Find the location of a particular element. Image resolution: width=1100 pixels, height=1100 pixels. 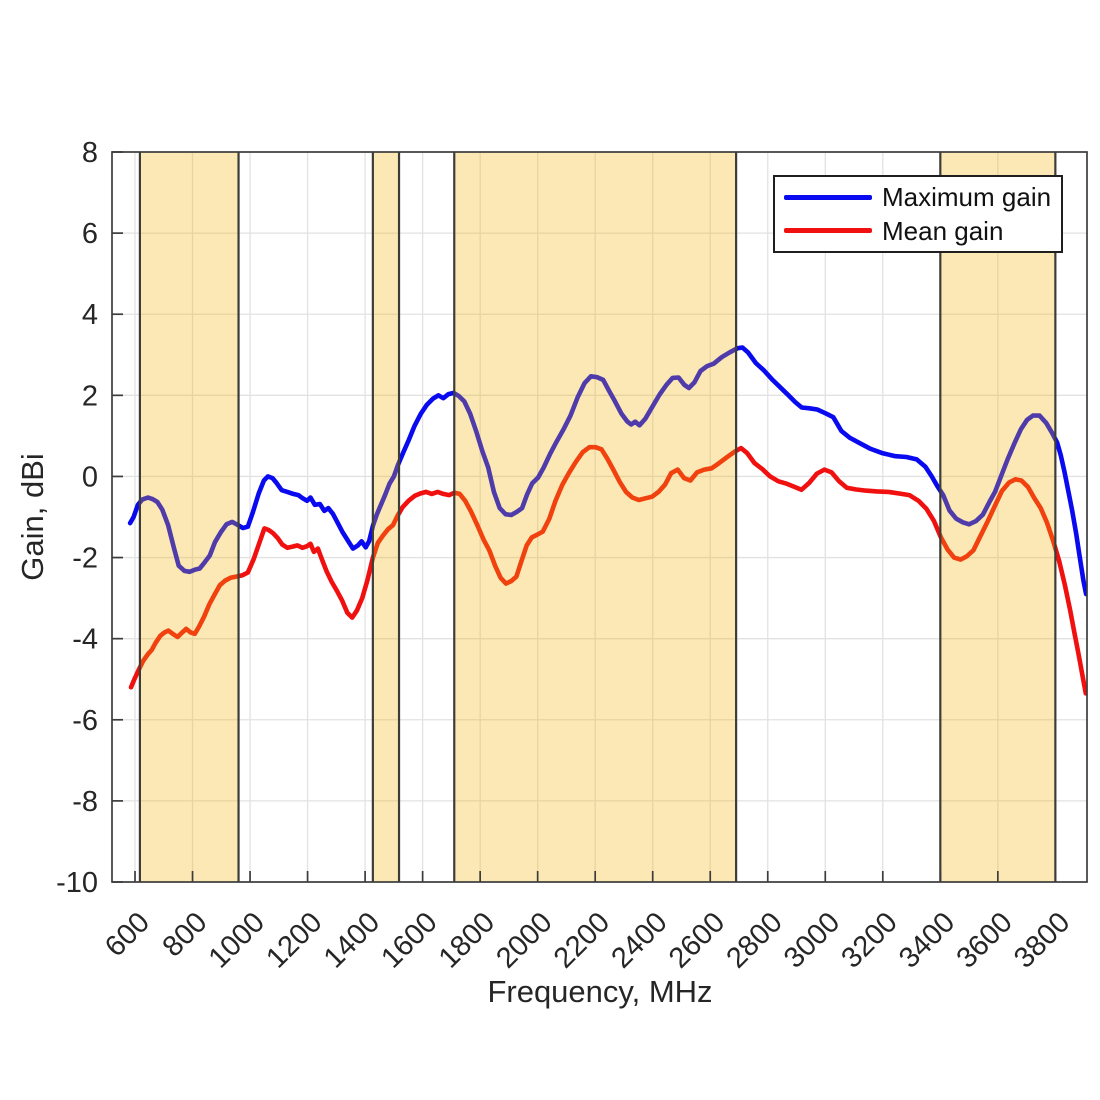

y-tick-label: 6 is located at coordinates (90, 234).